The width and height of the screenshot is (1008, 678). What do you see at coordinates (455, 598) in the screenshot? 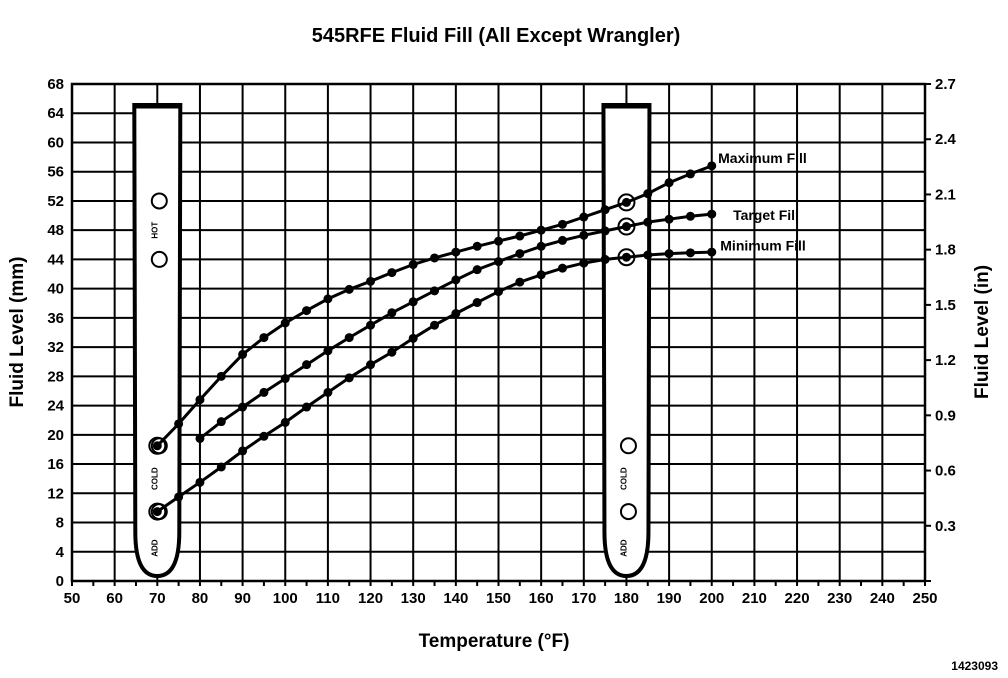
I see `x-tick-label: 140` at bounding box center [455, 598].